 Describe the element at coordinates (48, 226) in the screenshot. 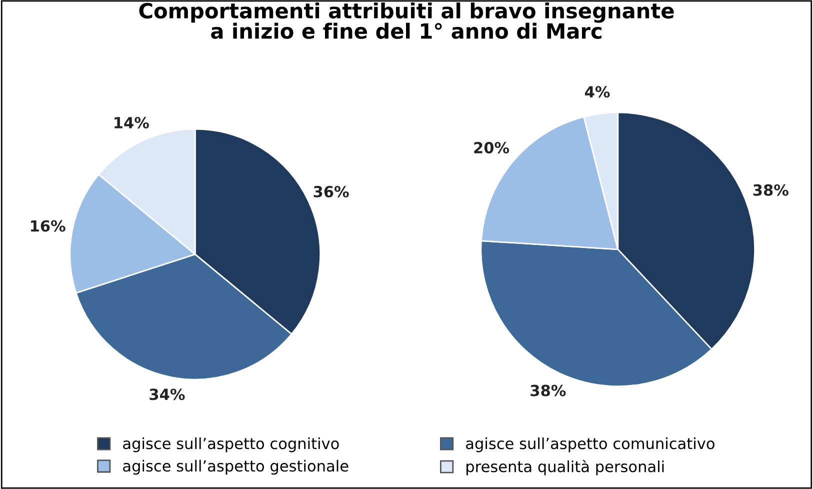

I see `data-label: 16%` at that location.